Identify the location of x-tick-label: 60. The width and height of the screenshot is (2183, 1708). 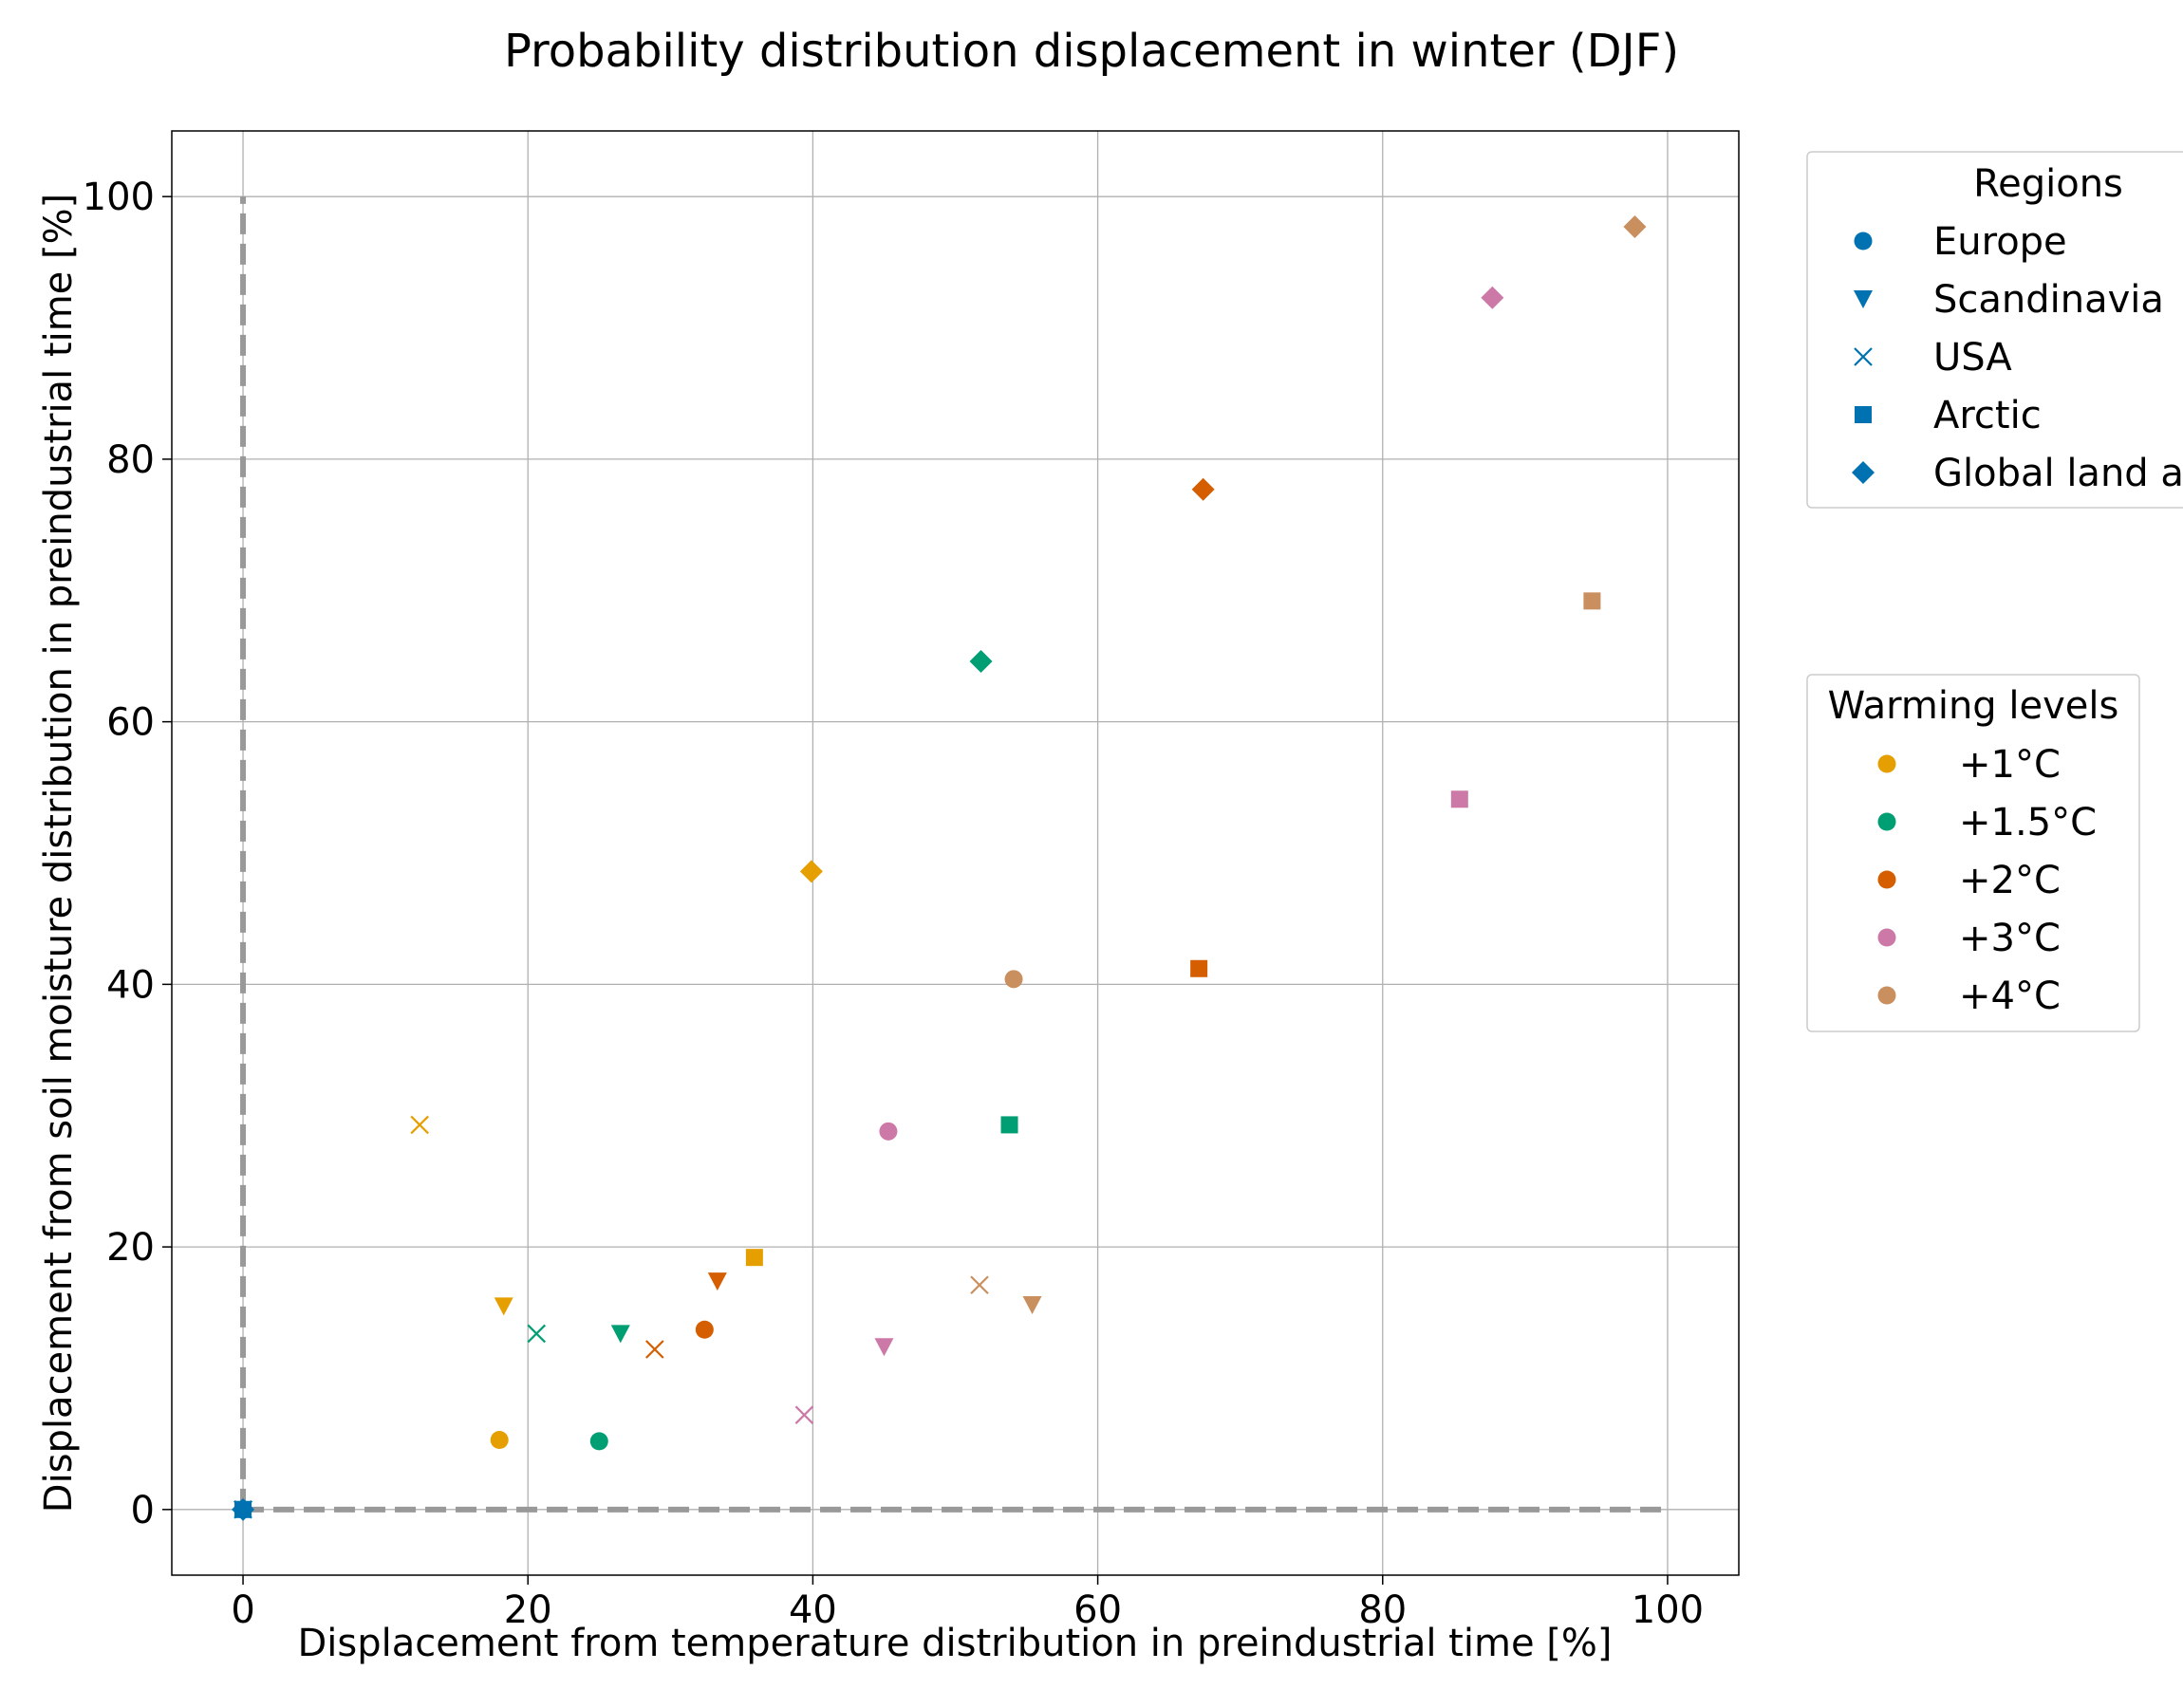
(1097, 1610).